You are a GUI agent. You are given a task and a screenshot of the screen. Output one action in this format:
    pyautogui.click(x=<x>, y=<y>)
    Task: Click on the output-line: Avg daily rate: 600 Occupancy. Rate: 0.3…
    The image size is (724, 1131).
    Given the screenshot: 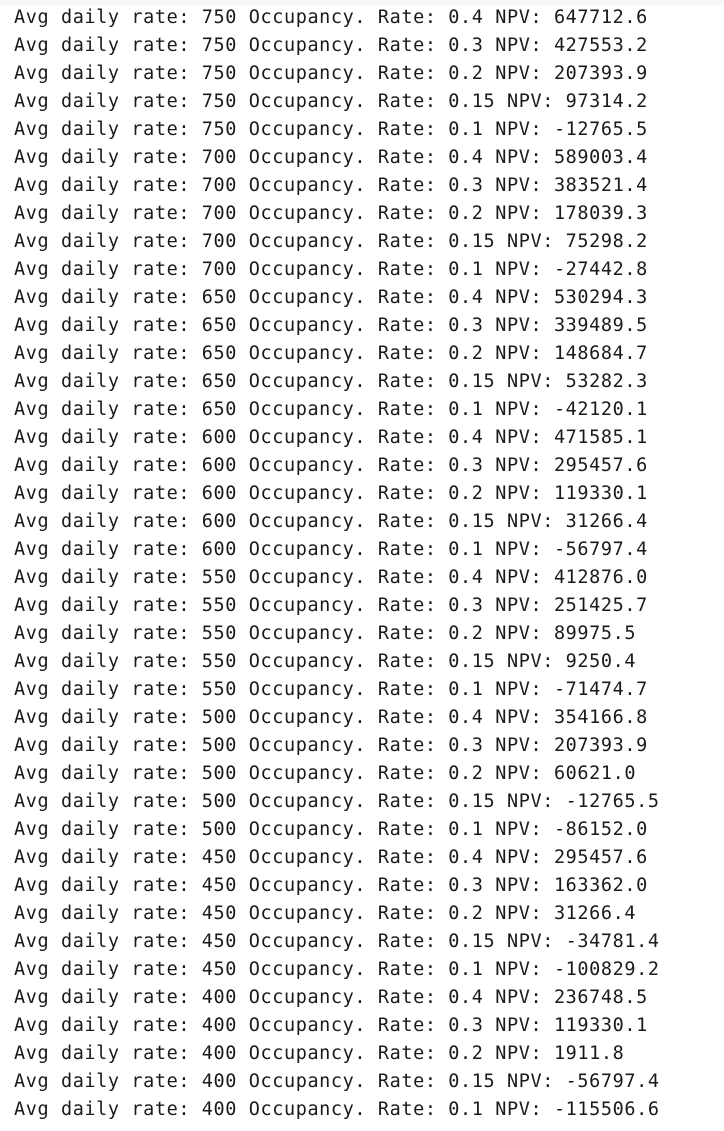 What is the action you would take?
    pyautogui.click(x=331, y=465)
    